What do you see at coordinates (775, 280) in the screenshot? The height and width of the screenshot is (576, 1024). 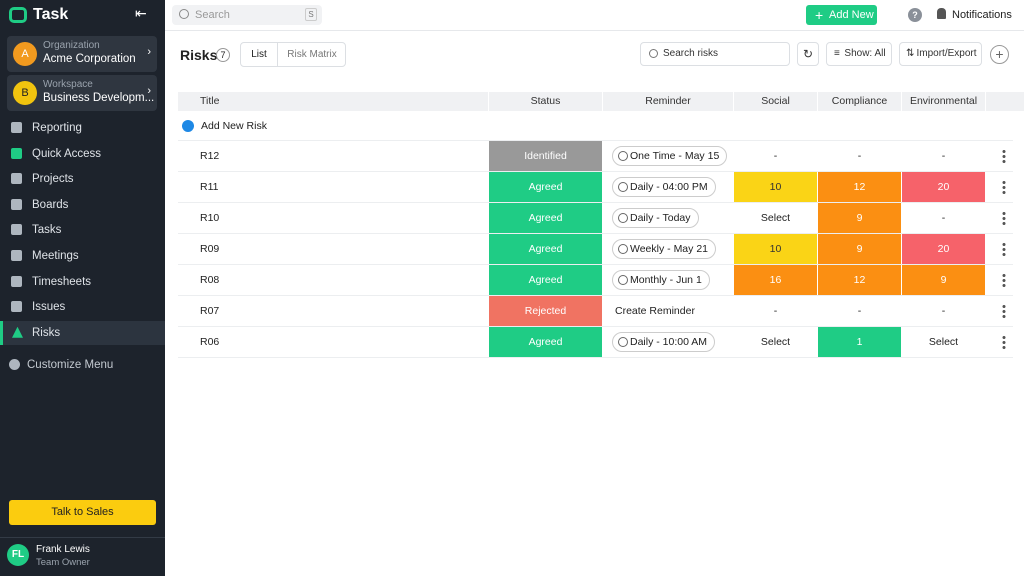 I see `social-cell: 16` at bounding box center [775, 280].